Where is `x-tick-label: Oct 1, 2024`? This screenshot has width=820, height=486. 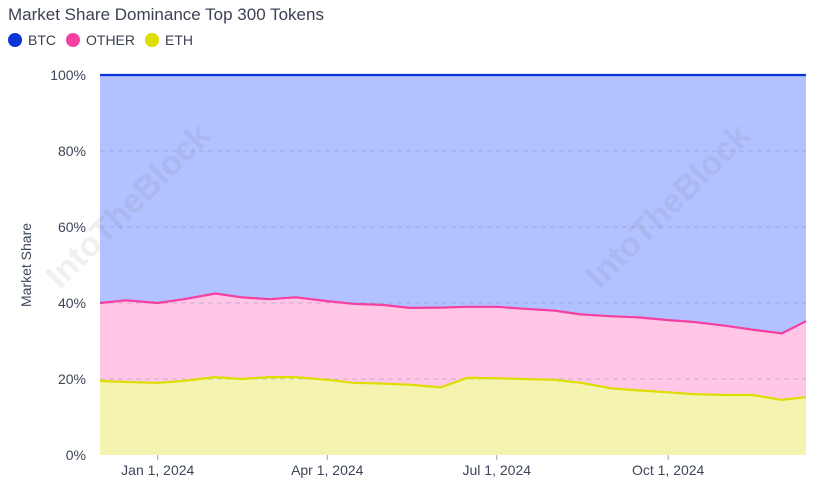
x-tick-label: Oct 1, 2024 is located at coordinates (668, 470).